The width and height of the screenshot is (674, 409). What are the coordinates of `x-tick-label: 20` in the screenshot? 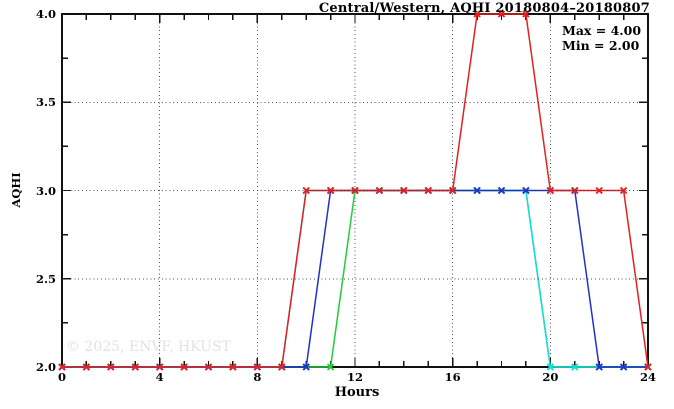 It's located at (550, 377).